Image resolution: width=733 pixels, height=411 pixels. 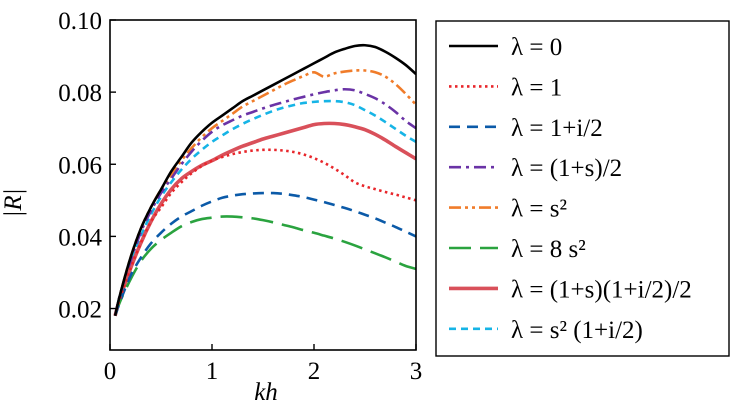 I want to click on y-tick-label-2: 0.06, so click(x=80, y=165).